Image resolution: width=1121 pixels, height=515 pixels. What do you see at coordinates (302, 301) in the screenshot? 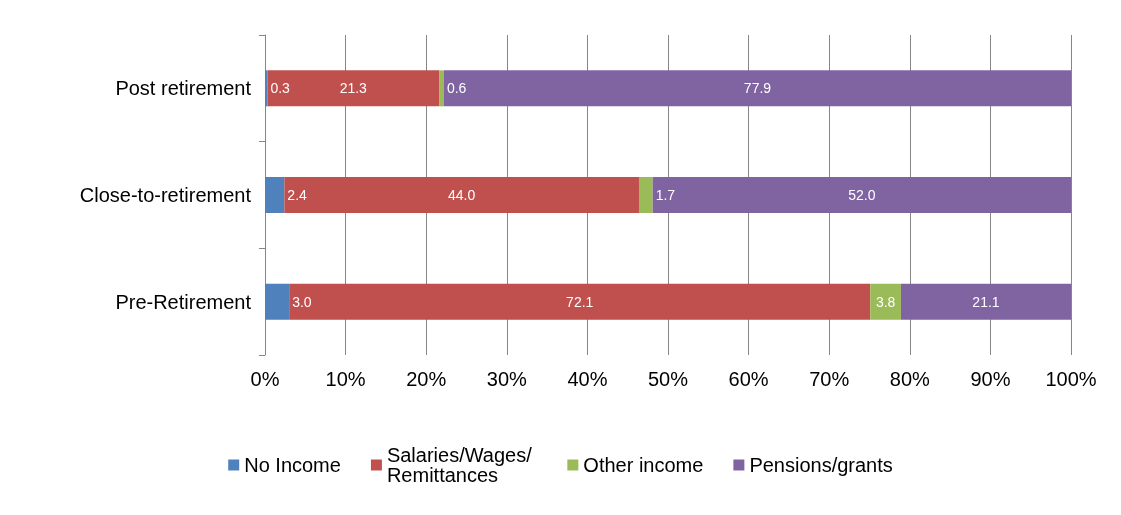
I see `data-label: 3.0` at bounding box center [302, 301].